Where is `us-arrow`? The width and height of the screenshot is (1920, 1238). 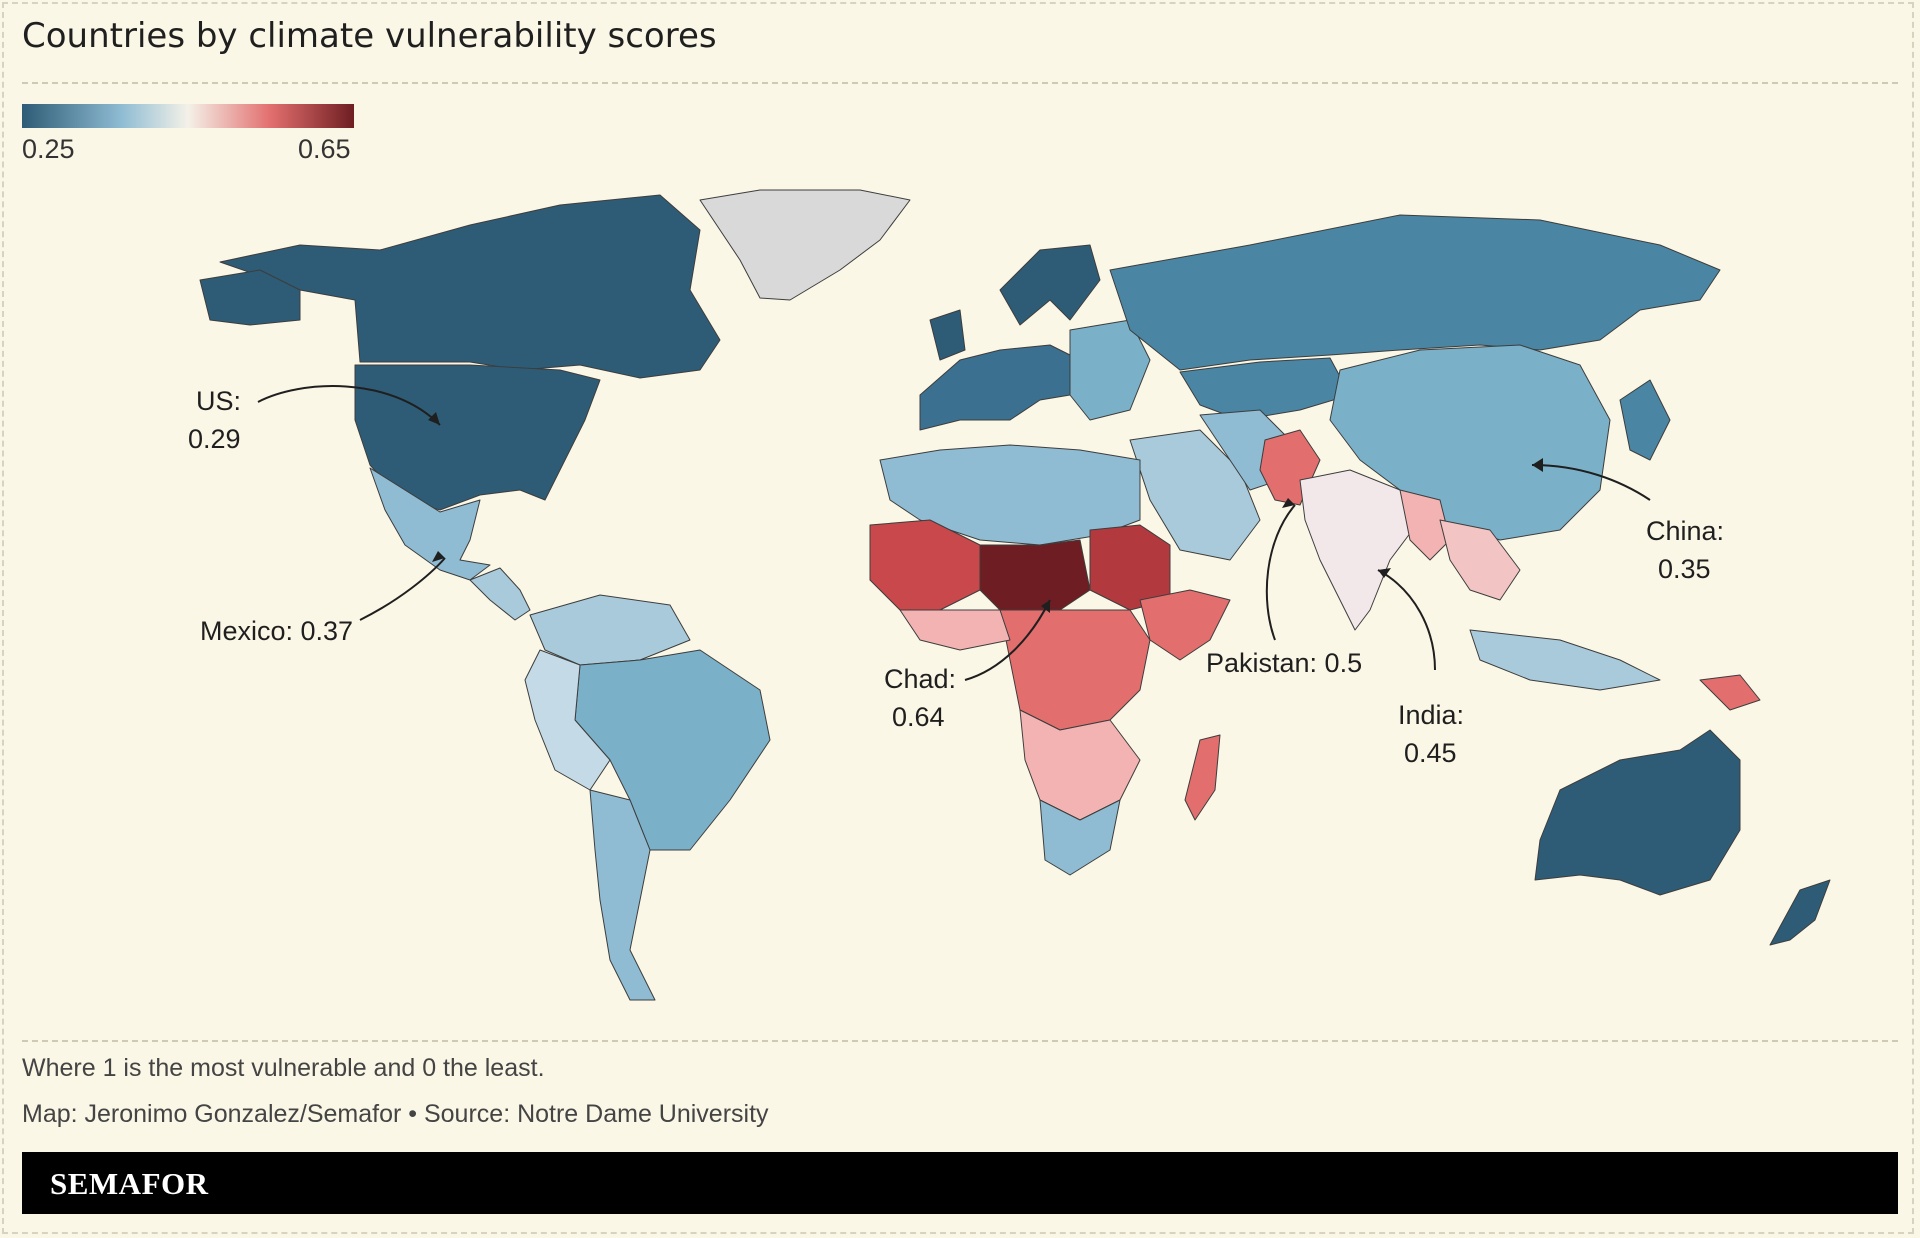
us-arrow is located at coordinates (349, 405).